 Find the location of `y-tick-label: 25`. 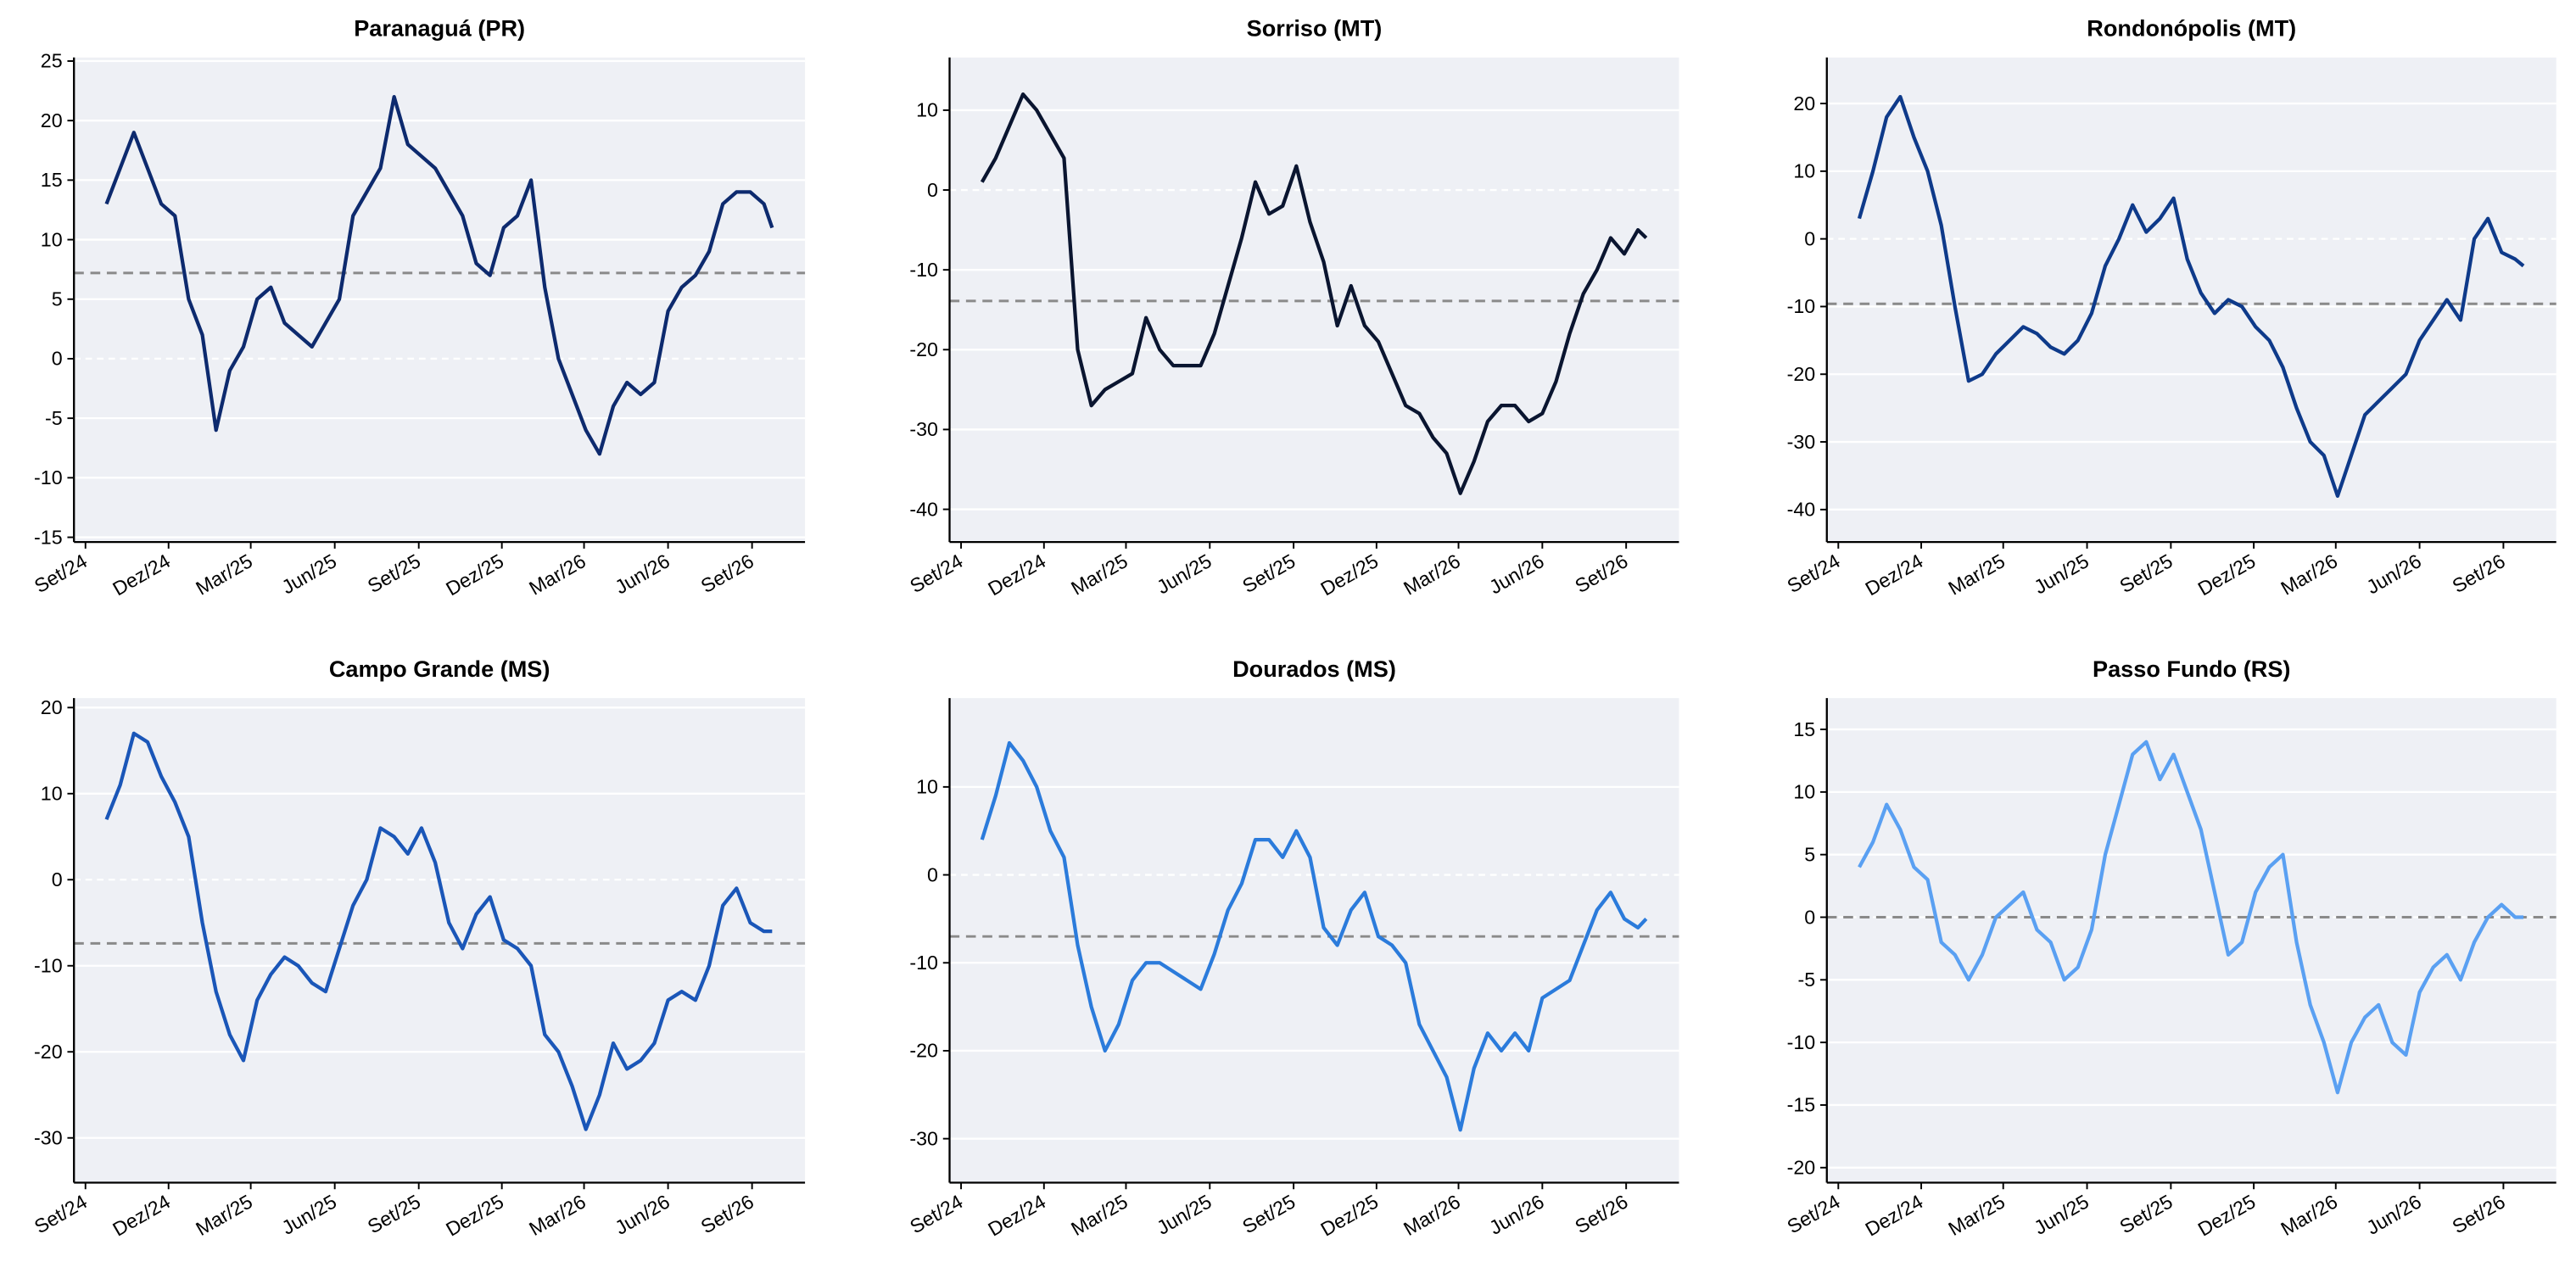

y-tick-label: 25 is located at coordinates (52, 61).